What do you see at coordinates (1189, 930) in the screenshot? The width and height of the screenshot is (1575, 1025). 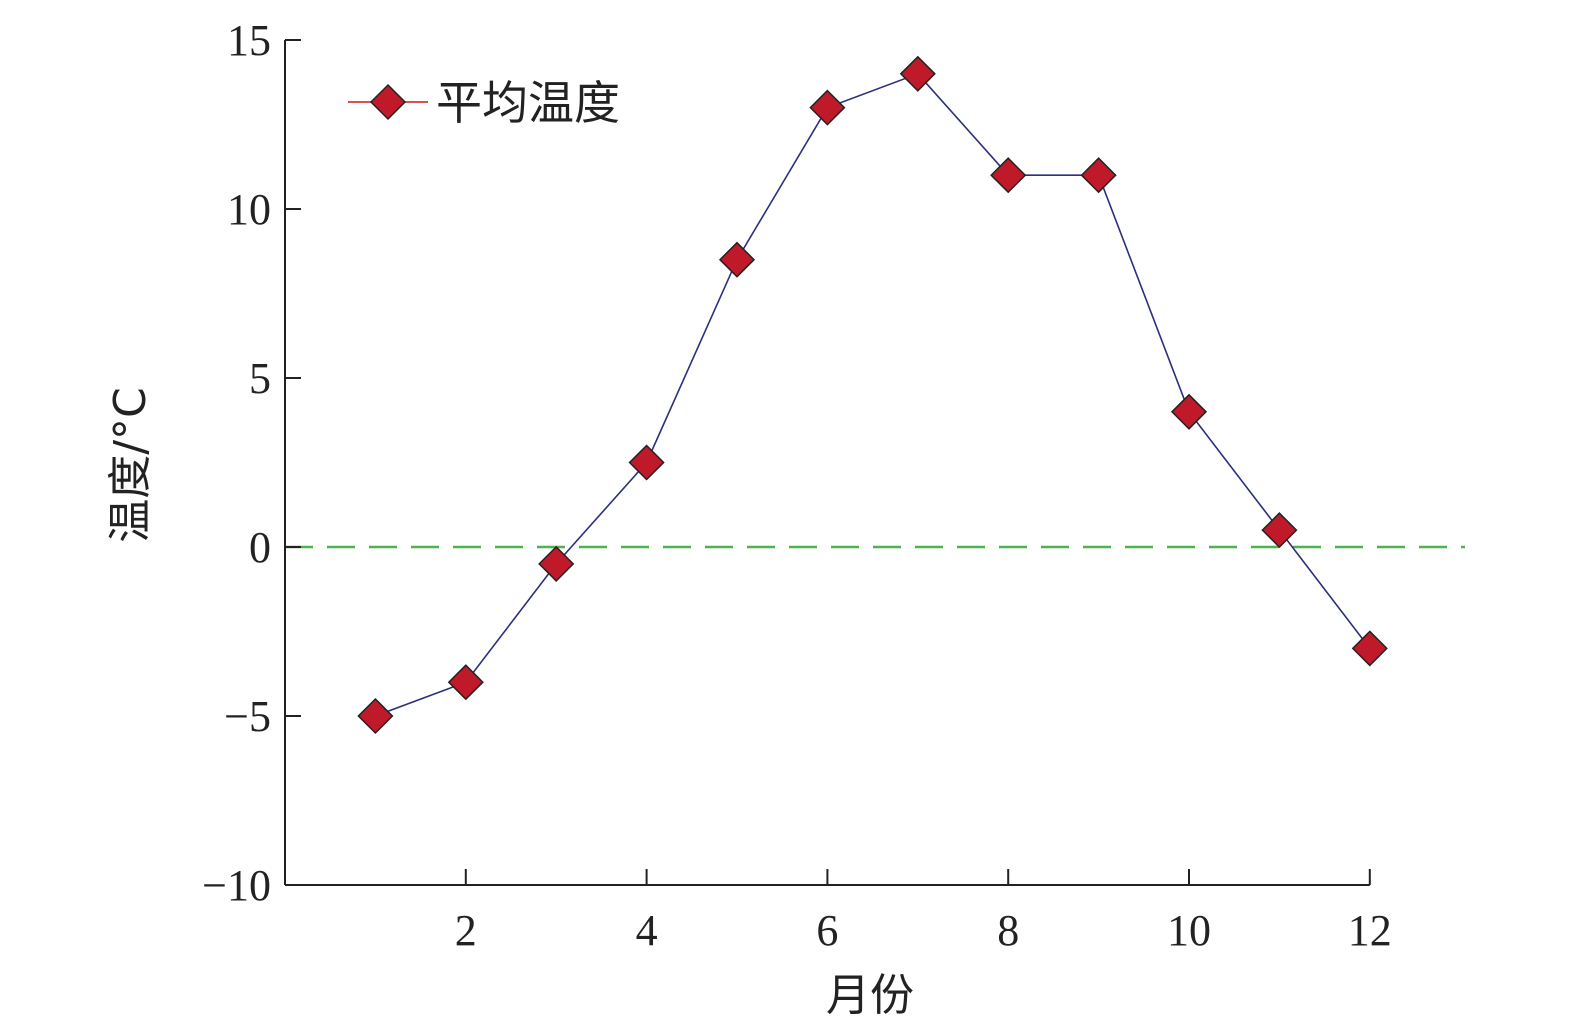 I see `x-tick-label: 10` at bounding box center [1189, 930].